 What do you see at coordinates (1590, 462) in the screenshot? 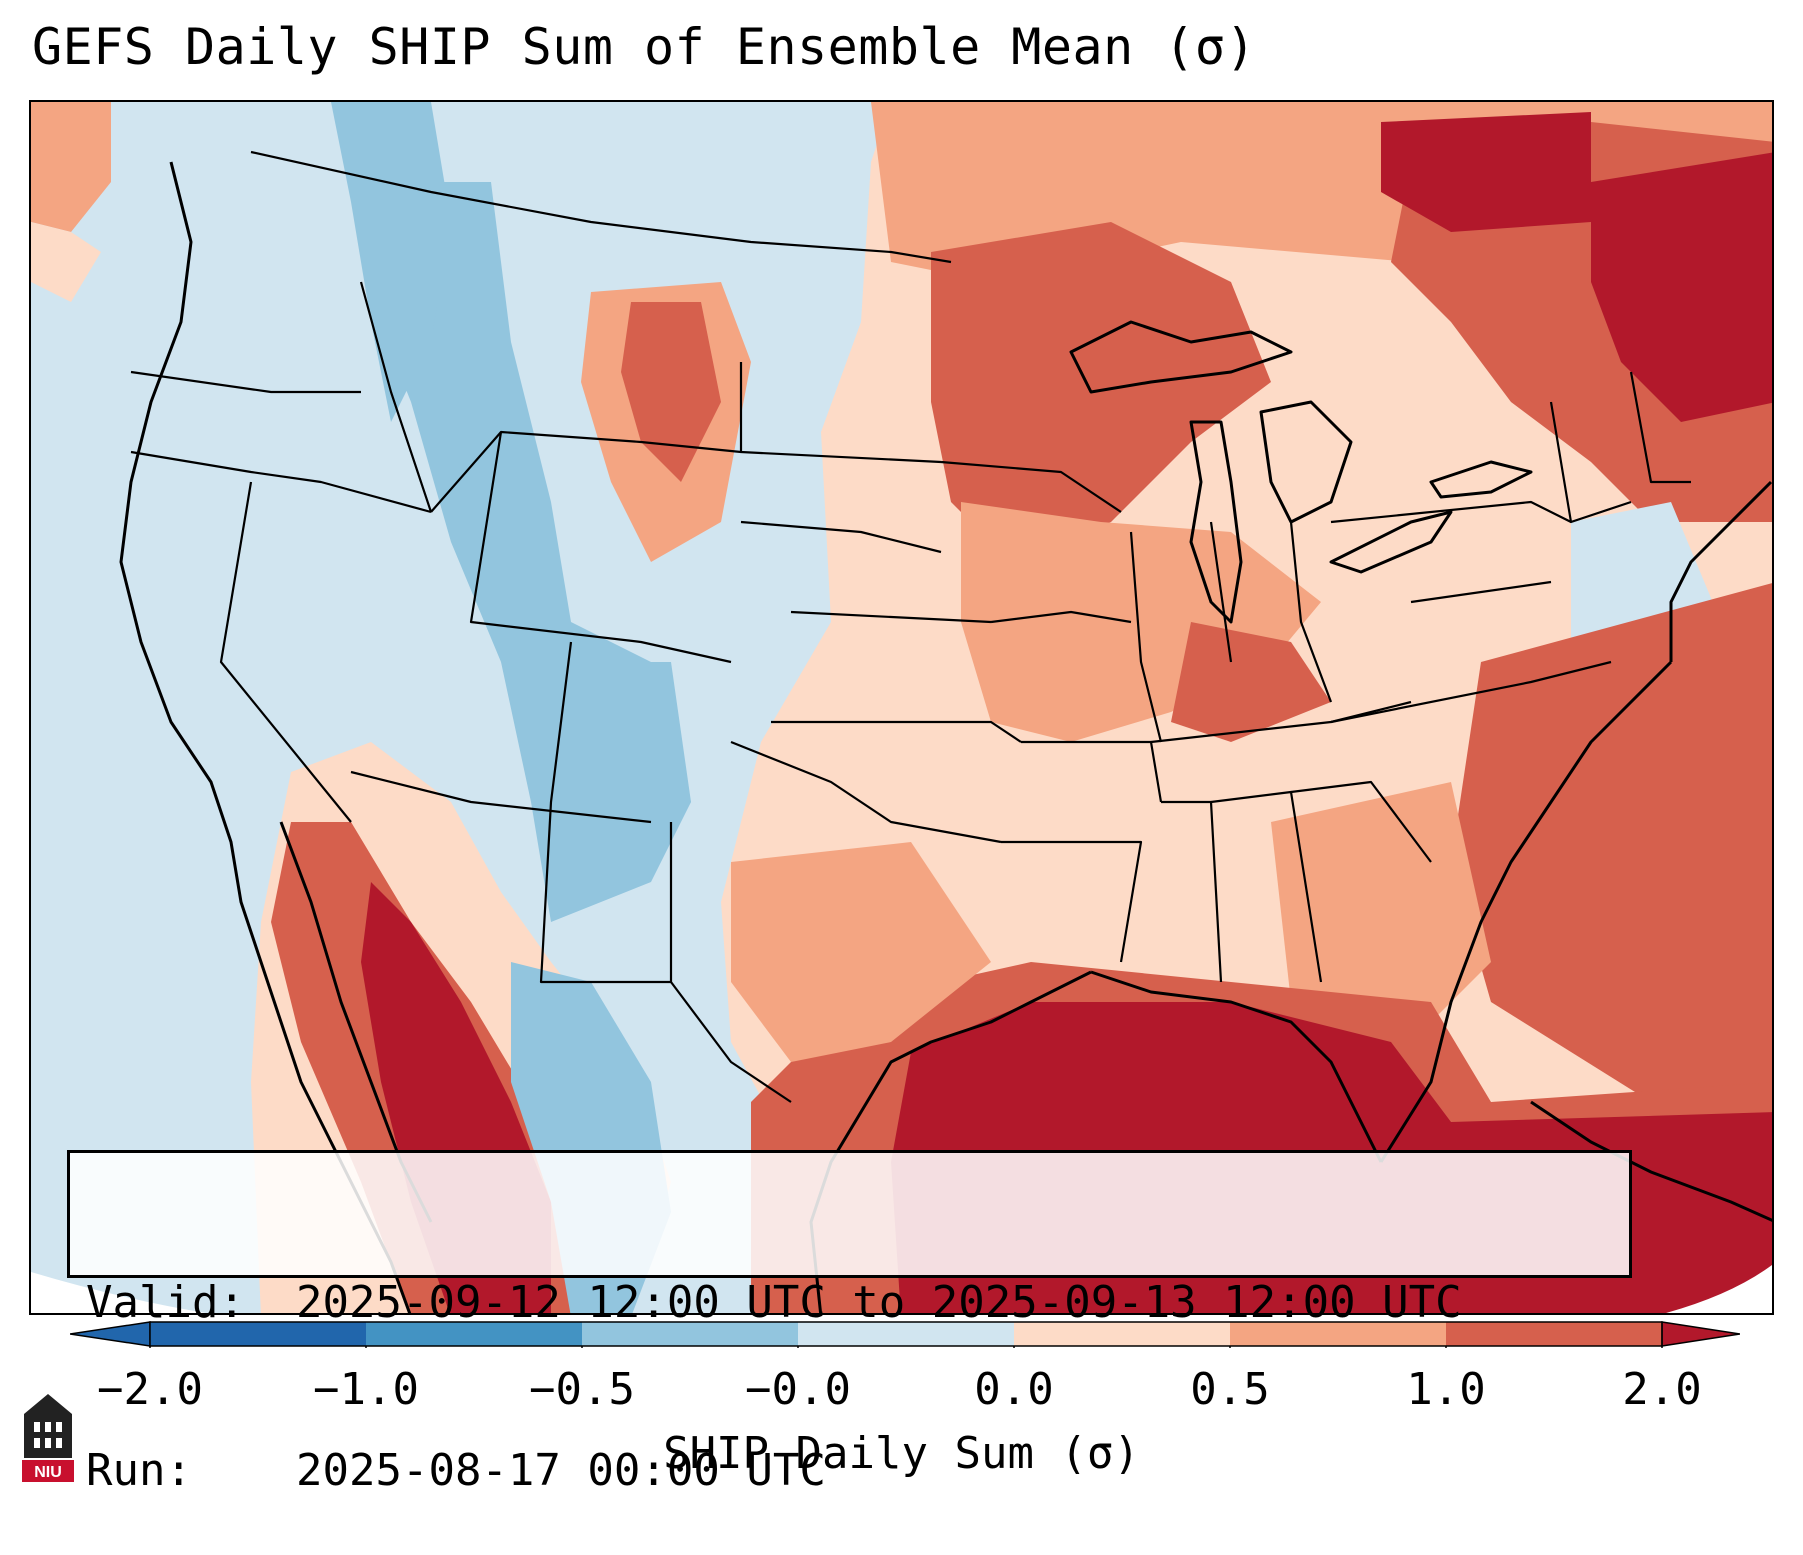
I see `border-ny-vt` at bounding box center [1590, 462].